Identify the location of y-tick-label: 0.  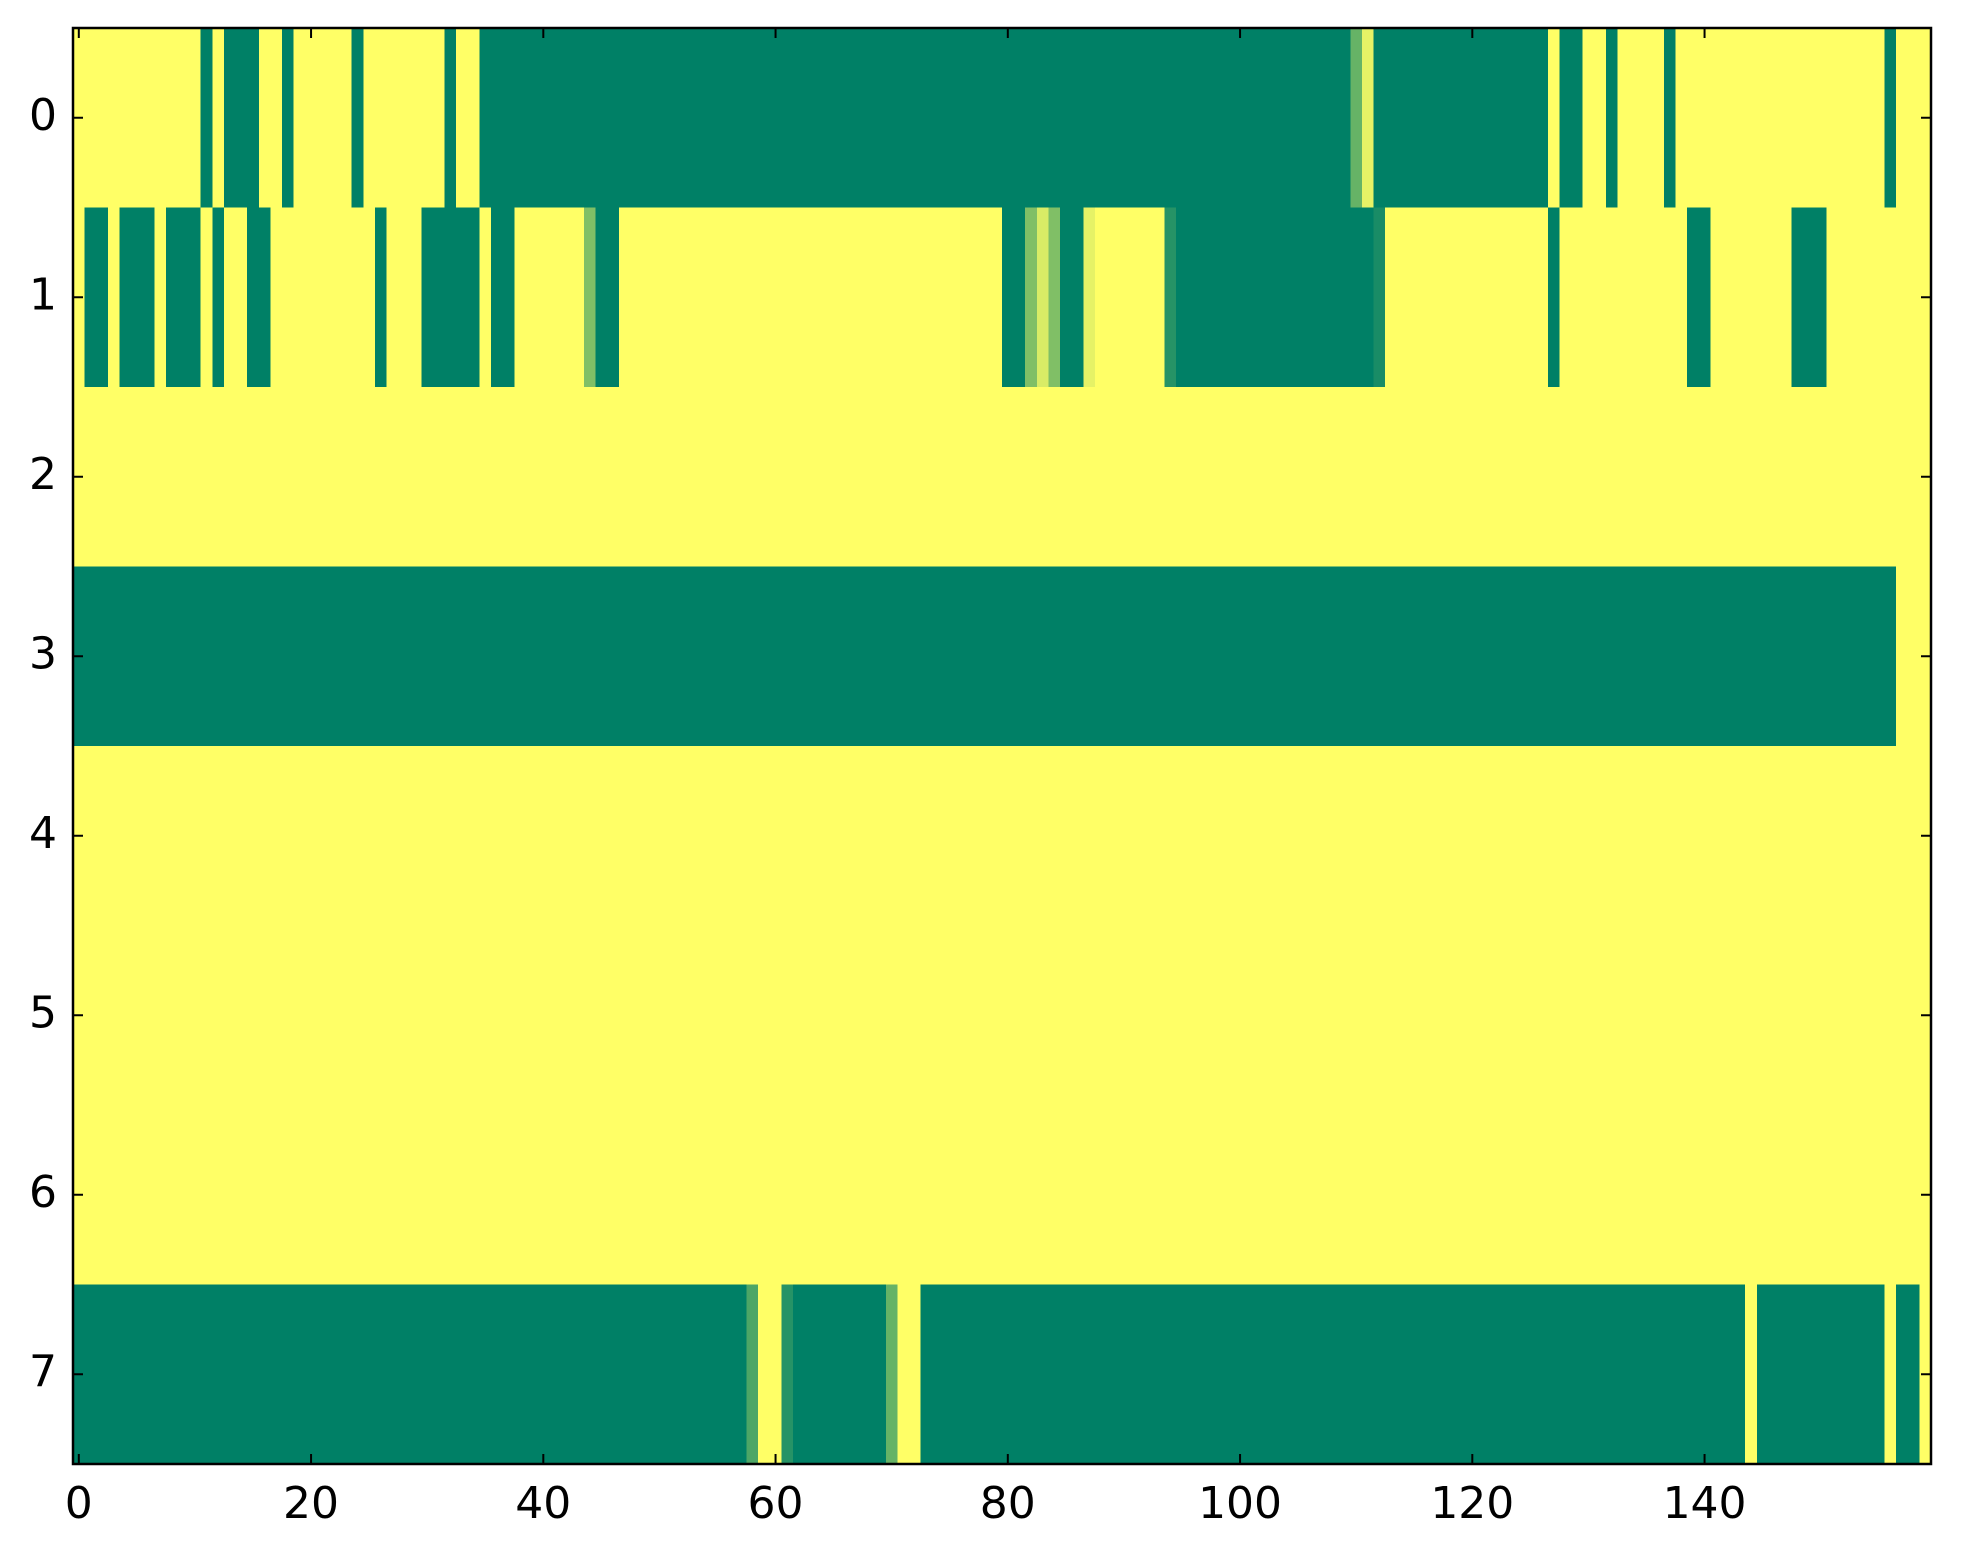
(43, 115).